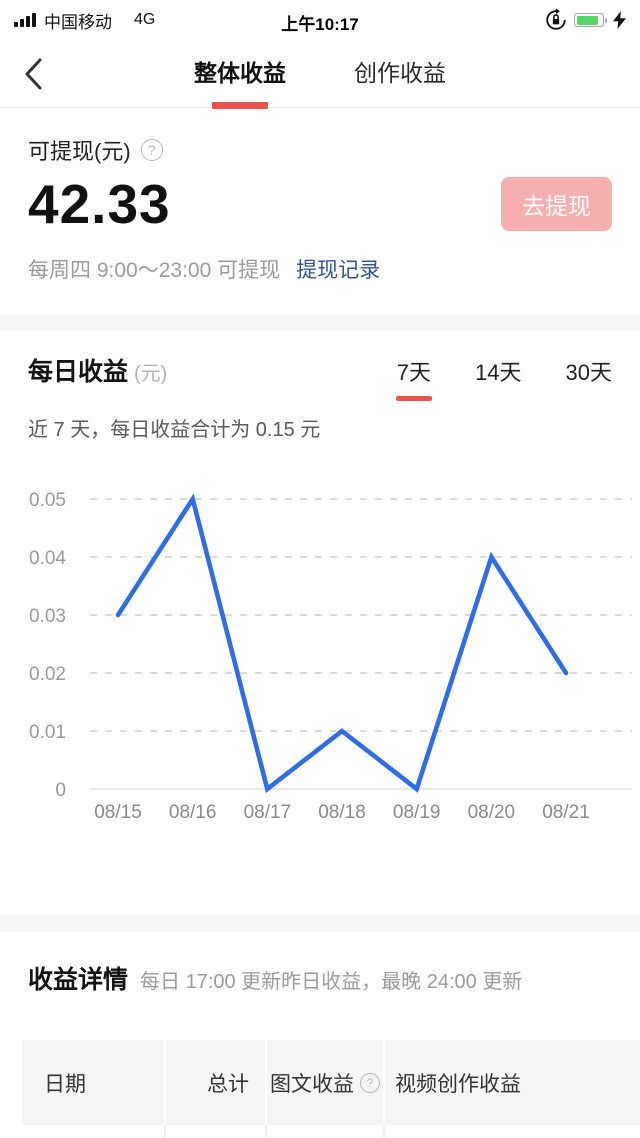  I want to click on svg-text: 0.02, so click(47, 674).